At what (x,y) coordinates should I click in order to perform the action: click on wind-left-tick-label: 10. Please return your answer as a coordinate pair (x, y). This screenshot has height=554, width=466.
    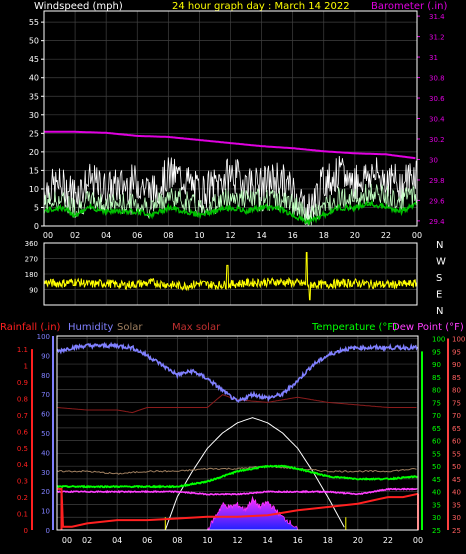
    Looking at the image, I should click on (34, 189).